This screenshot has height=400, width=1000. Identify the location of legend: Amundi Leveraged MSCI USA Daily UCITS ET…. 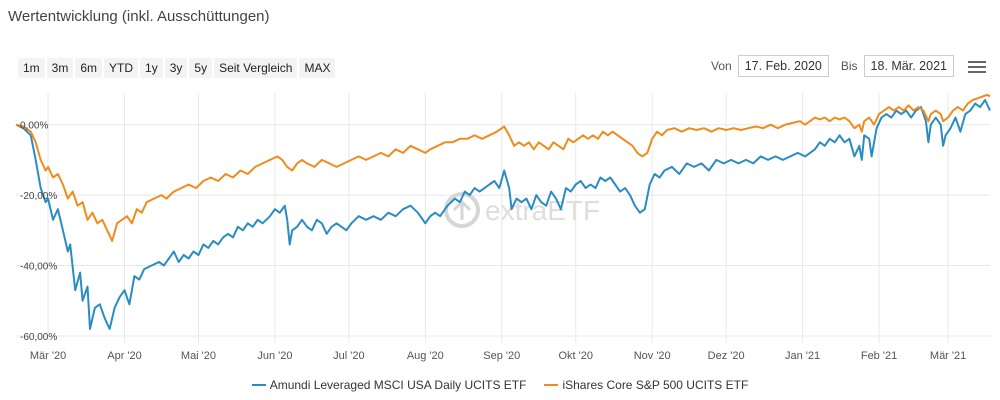
(500, 385).